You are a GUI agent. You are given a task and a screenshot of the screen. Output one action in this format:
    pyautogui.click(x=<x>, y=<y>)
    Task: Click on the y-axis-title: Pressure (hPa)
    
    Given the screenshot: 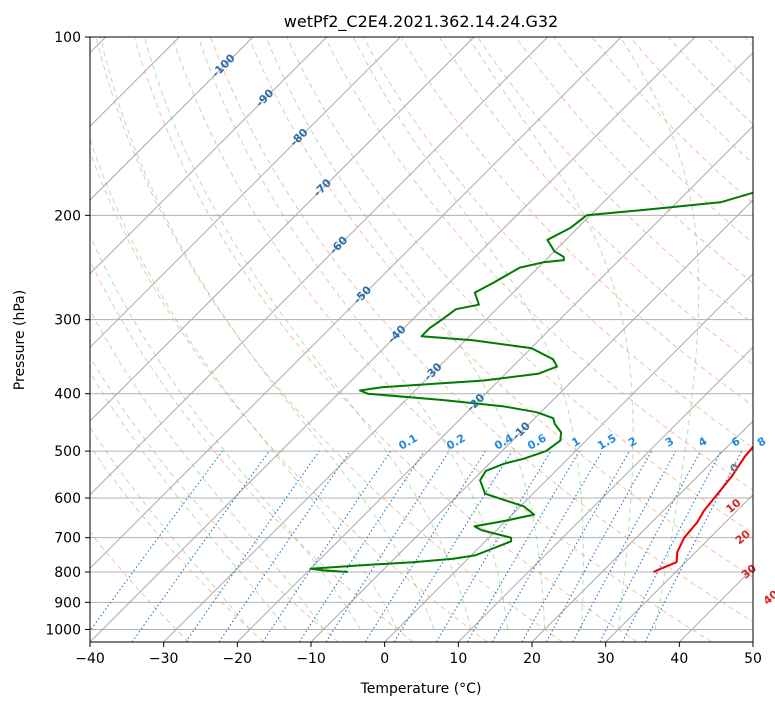 What is the action you would take?
    pyautogui.click(x=20, y=340)
    